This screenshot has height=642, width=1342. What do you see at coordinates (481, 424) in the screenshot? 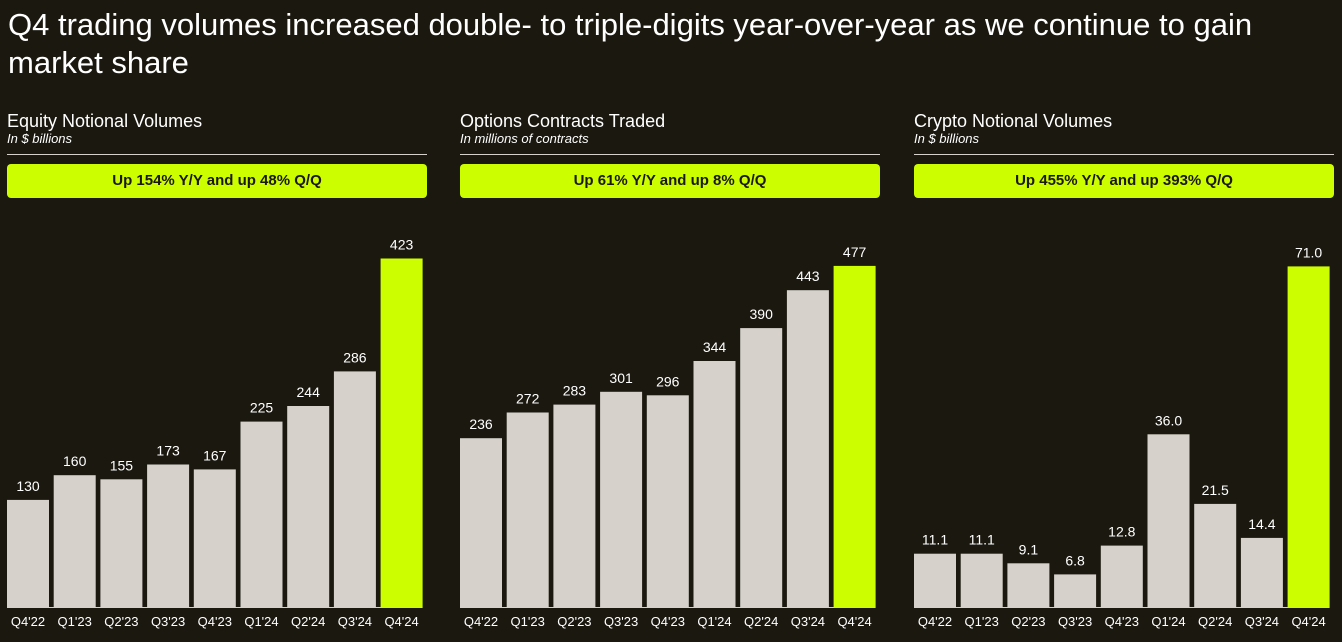
I see `data-label: 236` at bounding box center [481, 424].